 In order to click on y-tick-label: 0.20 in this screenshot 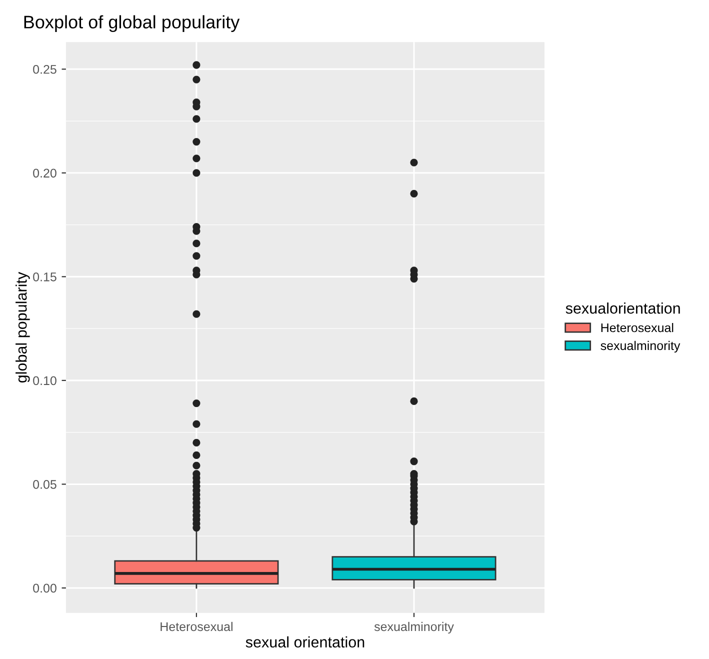, I will do `click(44, 173)`.